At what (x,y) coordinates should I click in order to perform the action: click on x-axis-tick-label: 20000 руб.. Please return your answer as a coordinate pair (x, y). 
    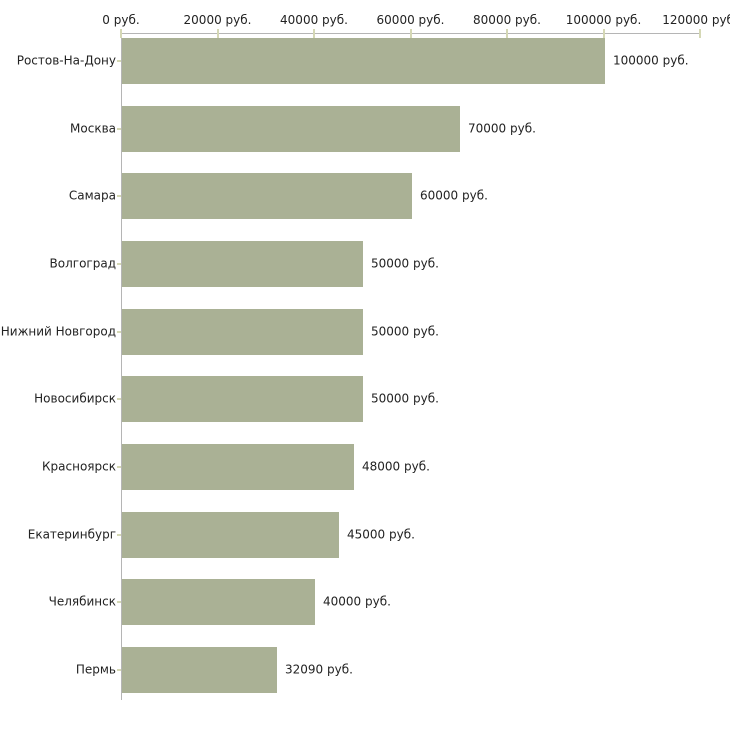
    Looking at the image, I should click on (217, 20).